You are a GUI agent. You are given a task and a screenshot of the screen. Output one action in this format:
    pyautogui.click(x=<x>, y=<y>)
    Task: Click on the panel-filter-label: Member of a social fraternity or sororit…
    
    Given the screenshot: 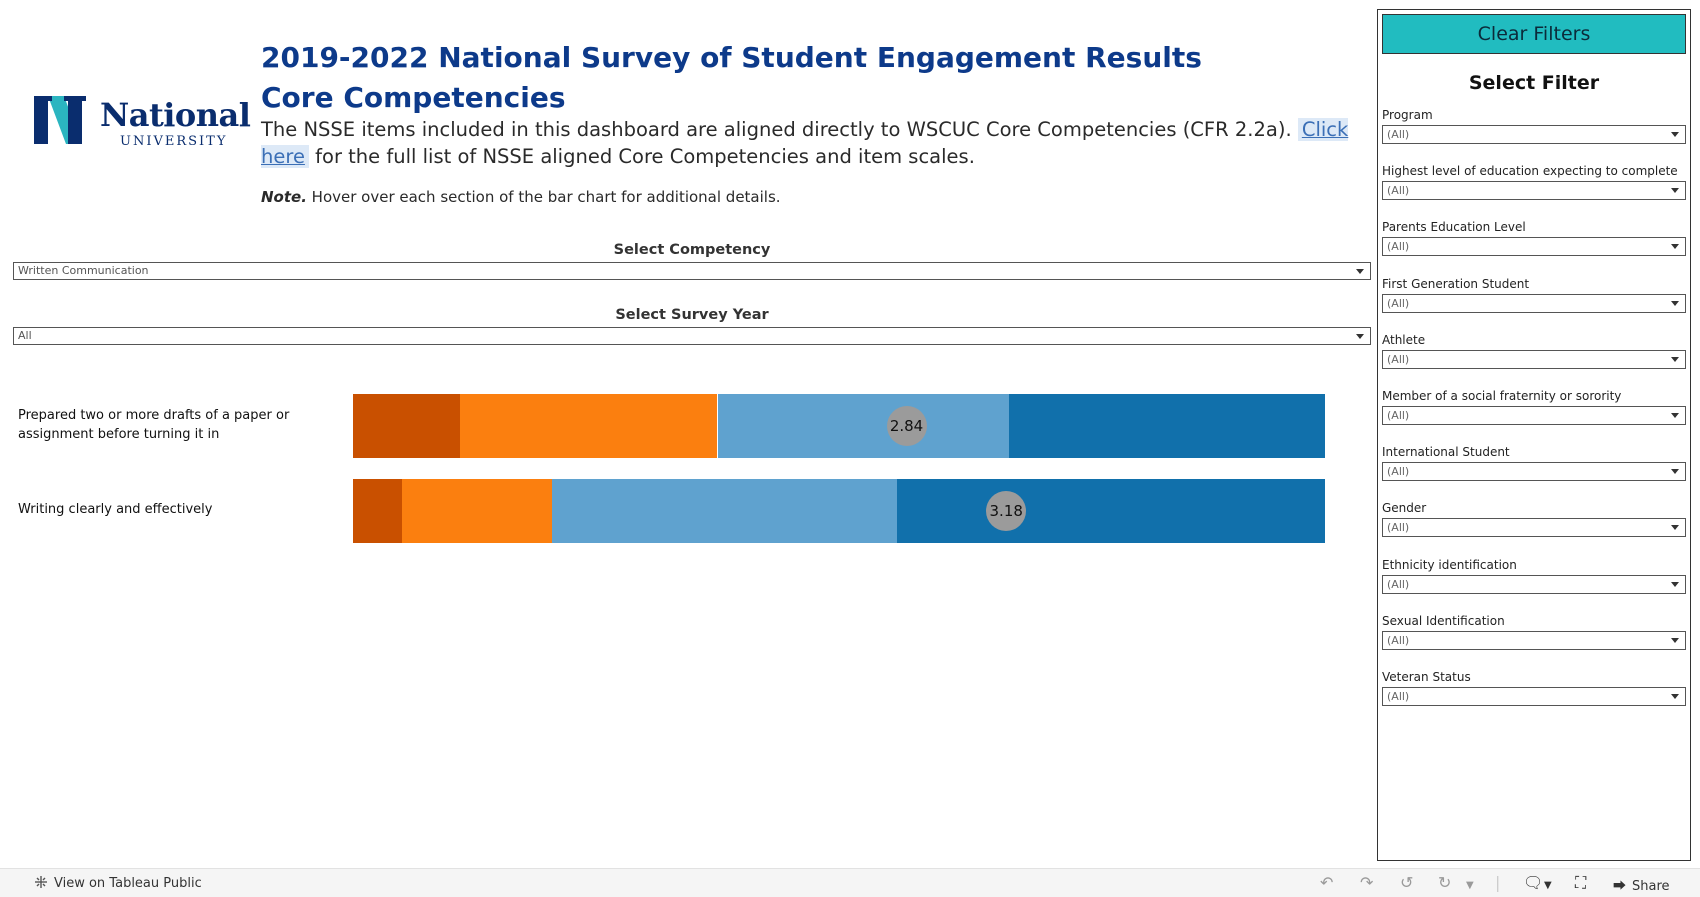 What is the action you would take?
    pyautogui.click(x=1502, y=396)
    